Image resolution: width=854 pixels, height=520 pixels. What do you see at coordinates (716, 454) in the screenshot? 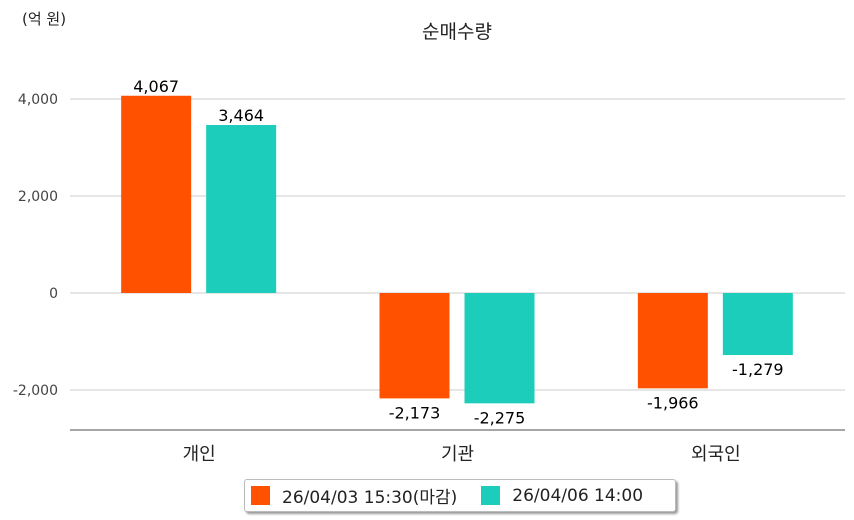
I see `x-tick-label: 외국인` at bounding box center [716, 454].